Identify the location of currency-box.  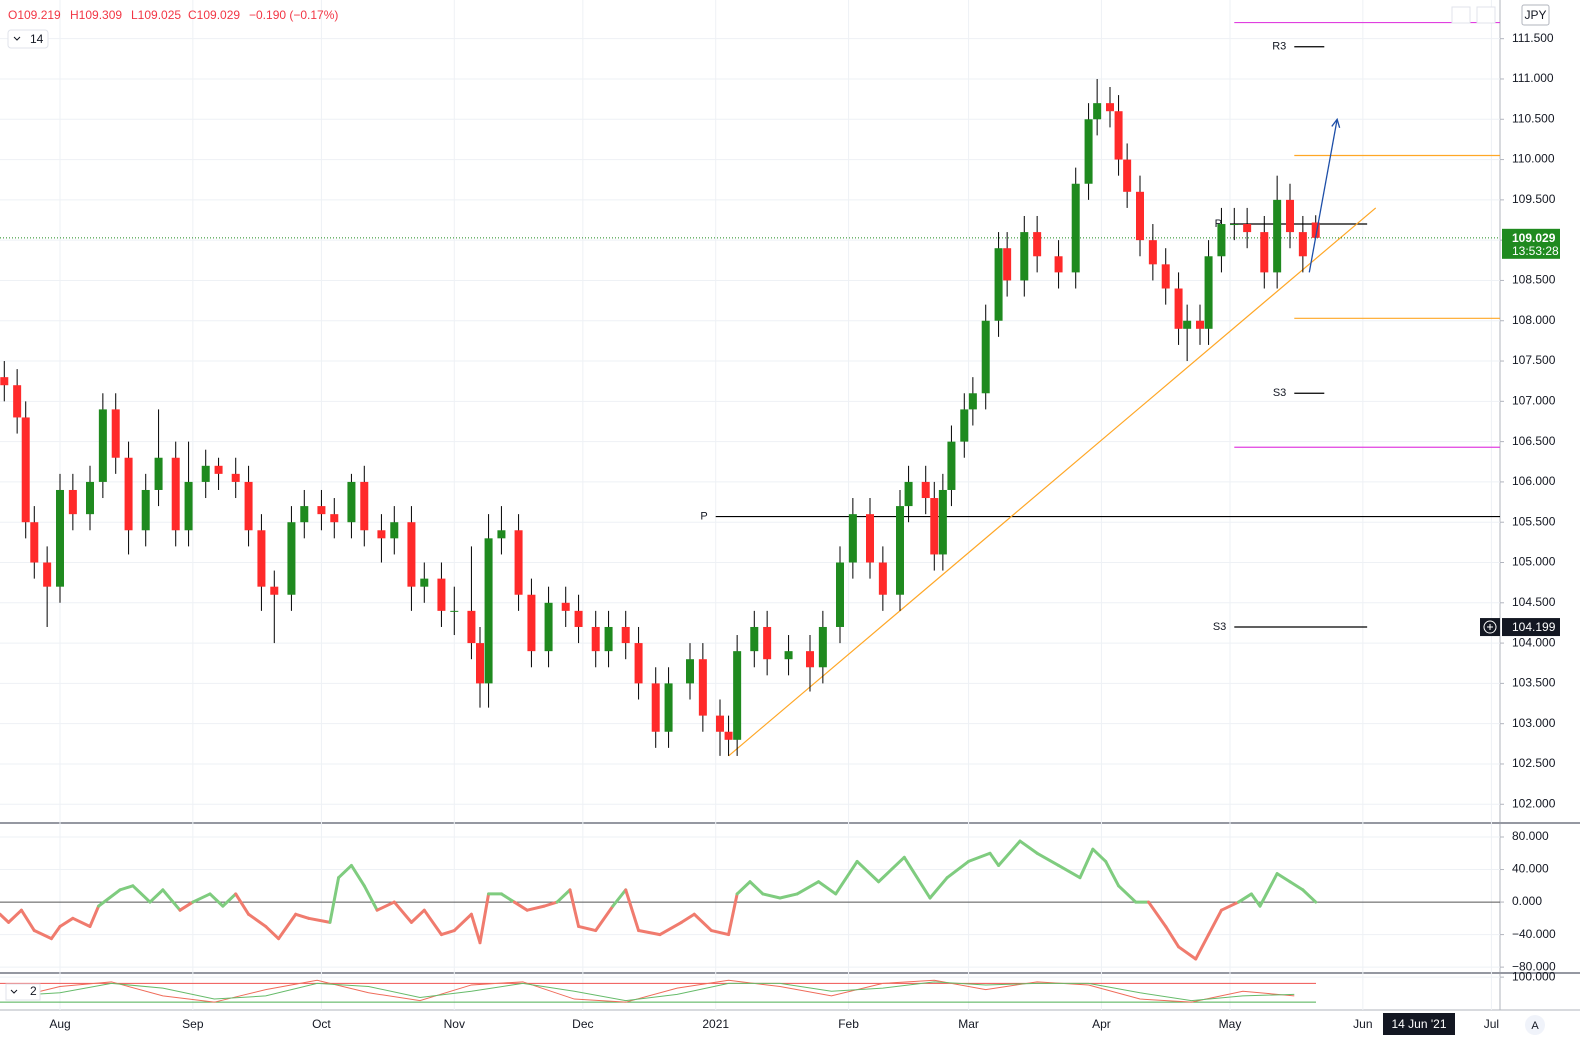
(1535, 15).